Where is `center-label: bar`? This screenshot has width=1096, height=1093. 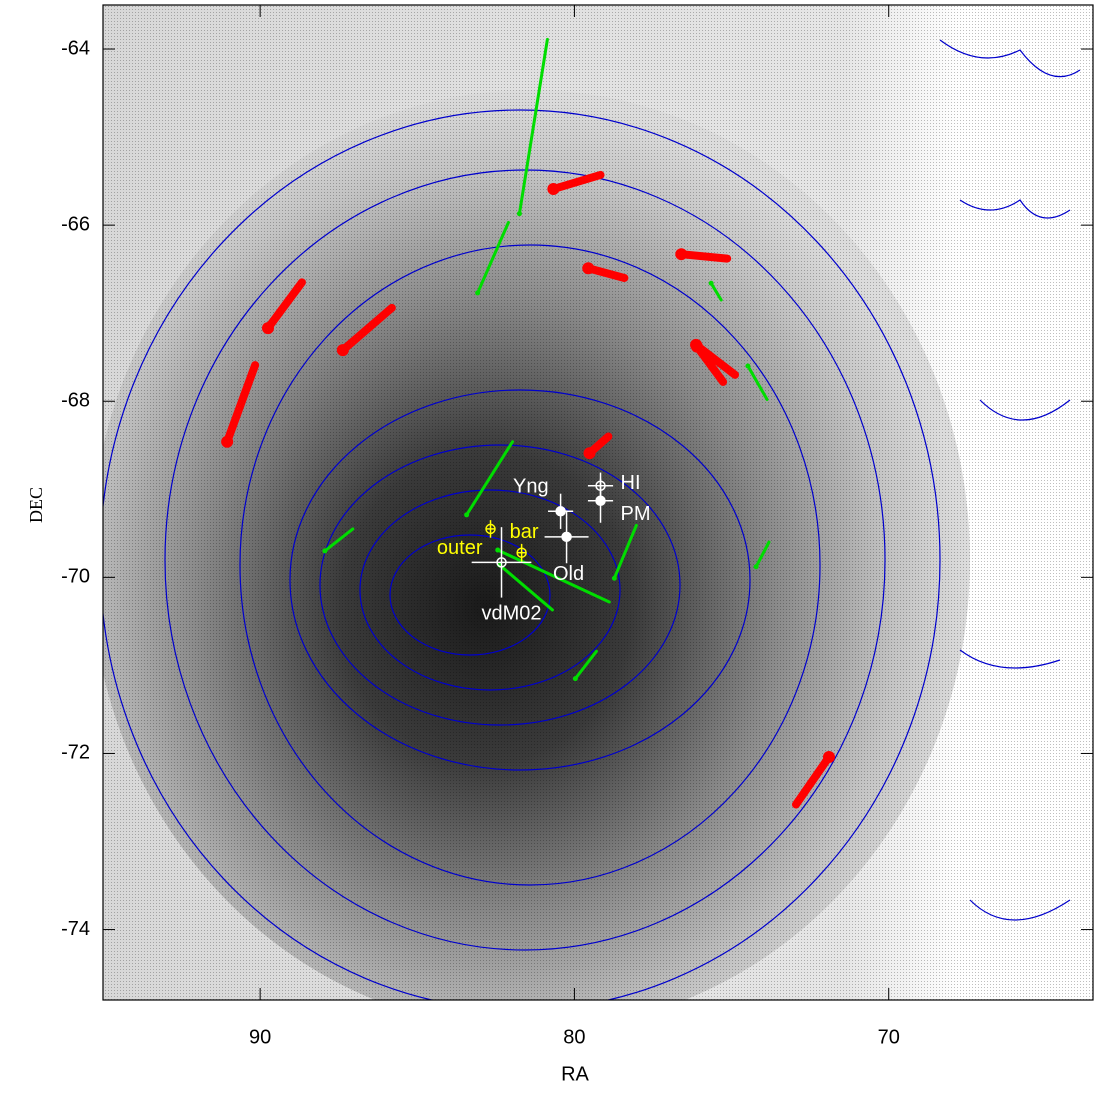 center-label: bar is located at coordinates (524, 532).